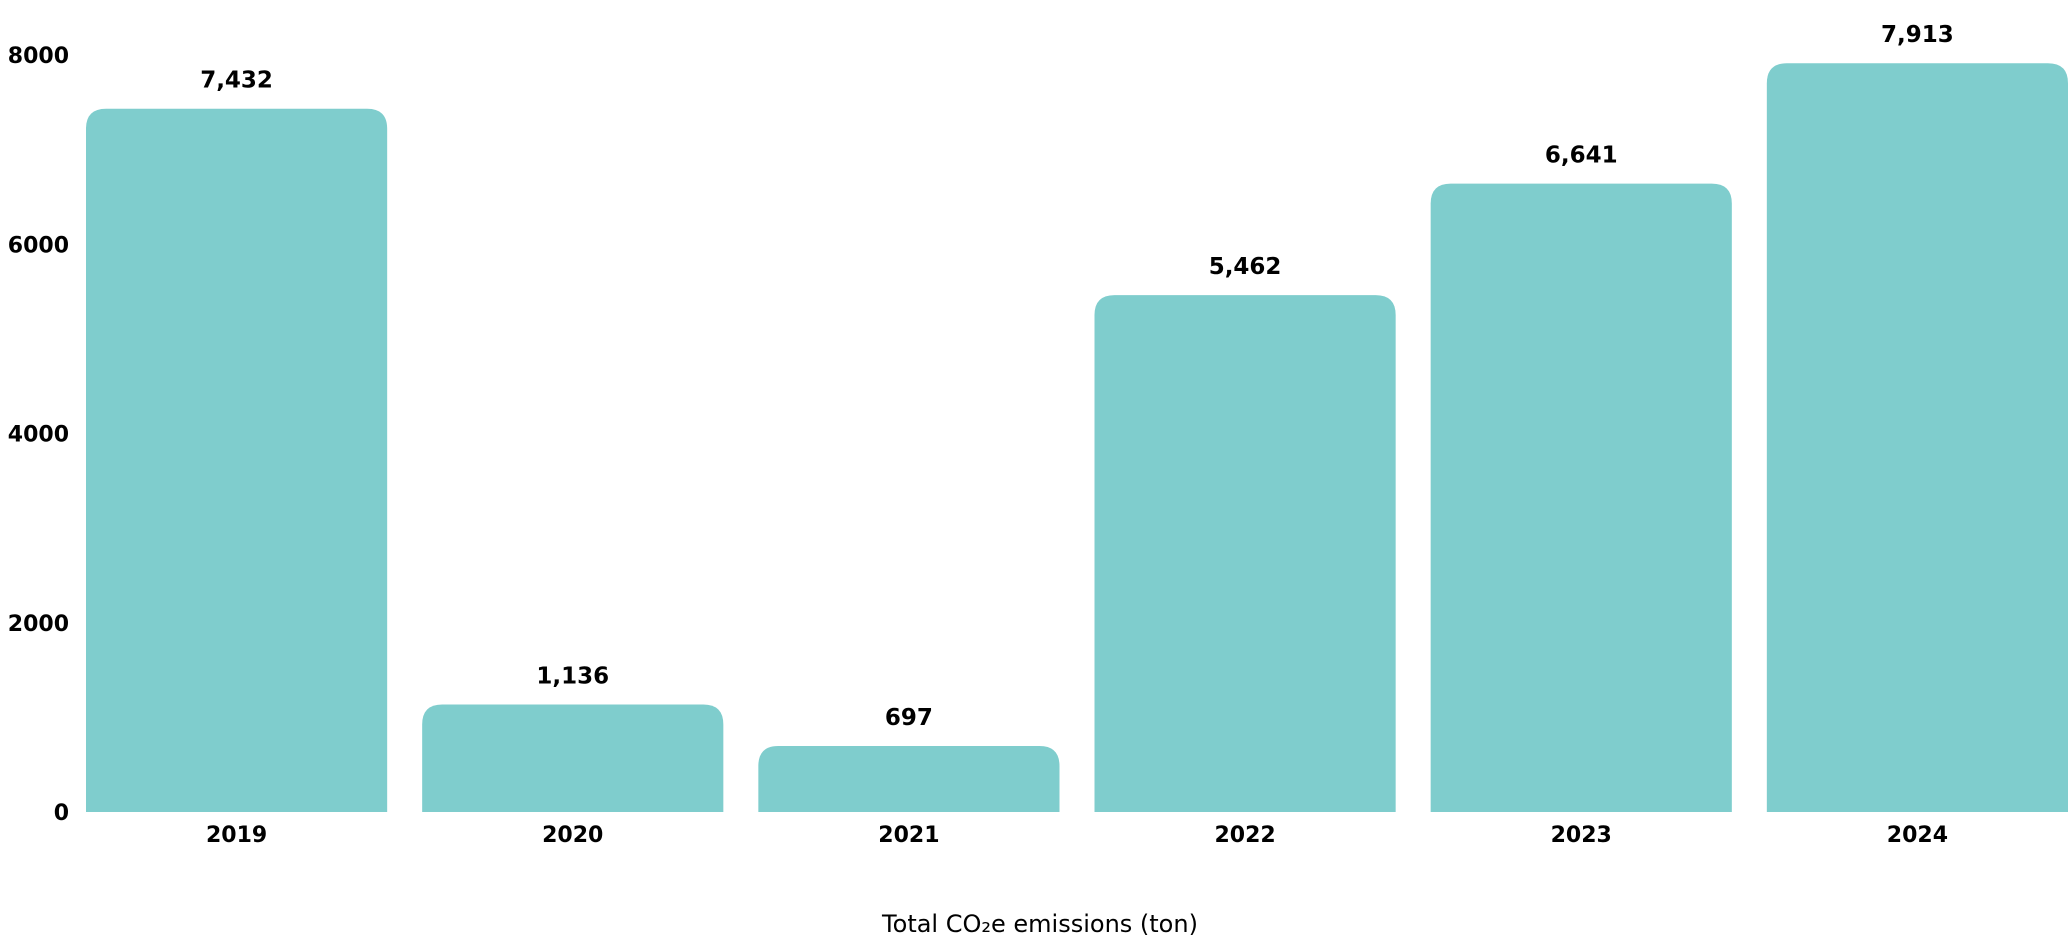  Describe the element at coordinates (573, 758) in the screenshot. I see `bar-2020` at that location.